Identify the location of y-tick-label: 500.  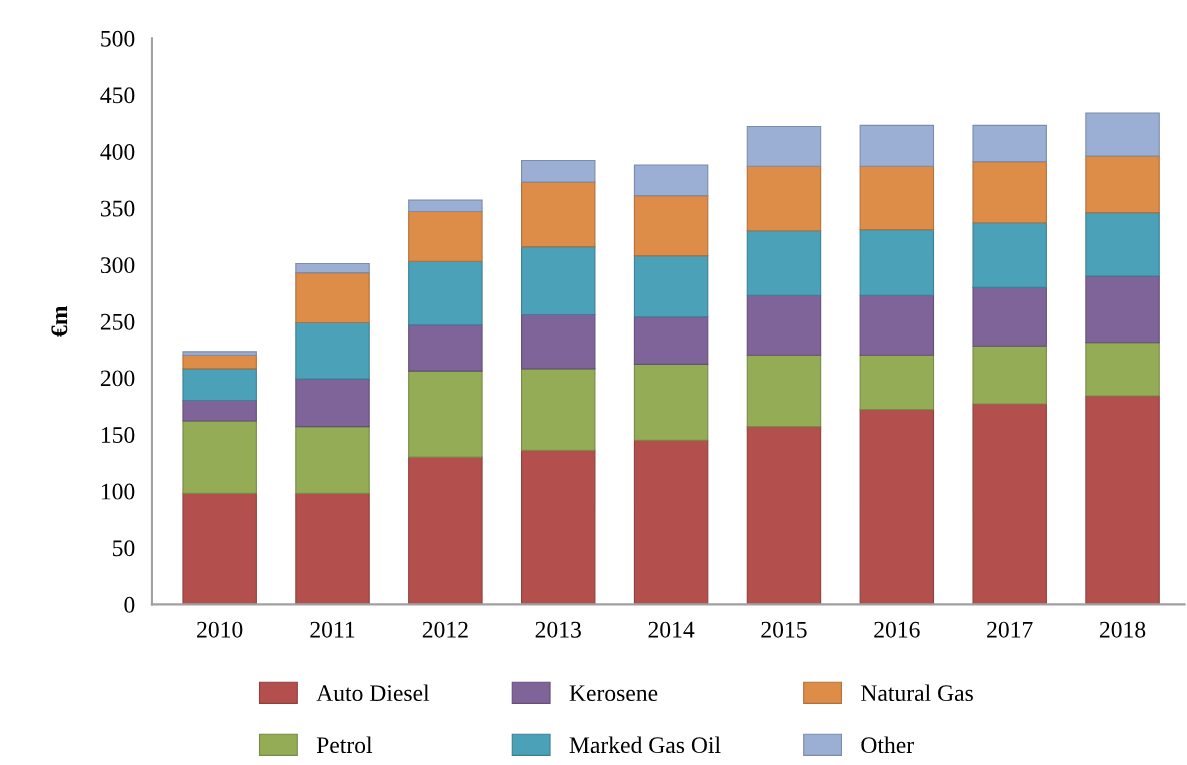
(118, 38).